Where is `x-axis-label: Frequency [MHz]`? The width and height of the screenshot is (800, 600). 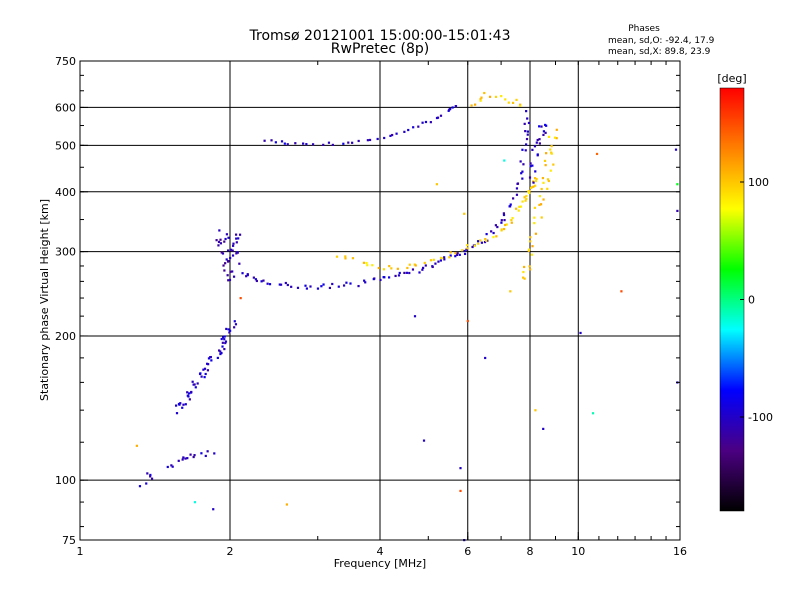 x-axis-label: Frequency [MHz] is located at coordinates (380, 563).